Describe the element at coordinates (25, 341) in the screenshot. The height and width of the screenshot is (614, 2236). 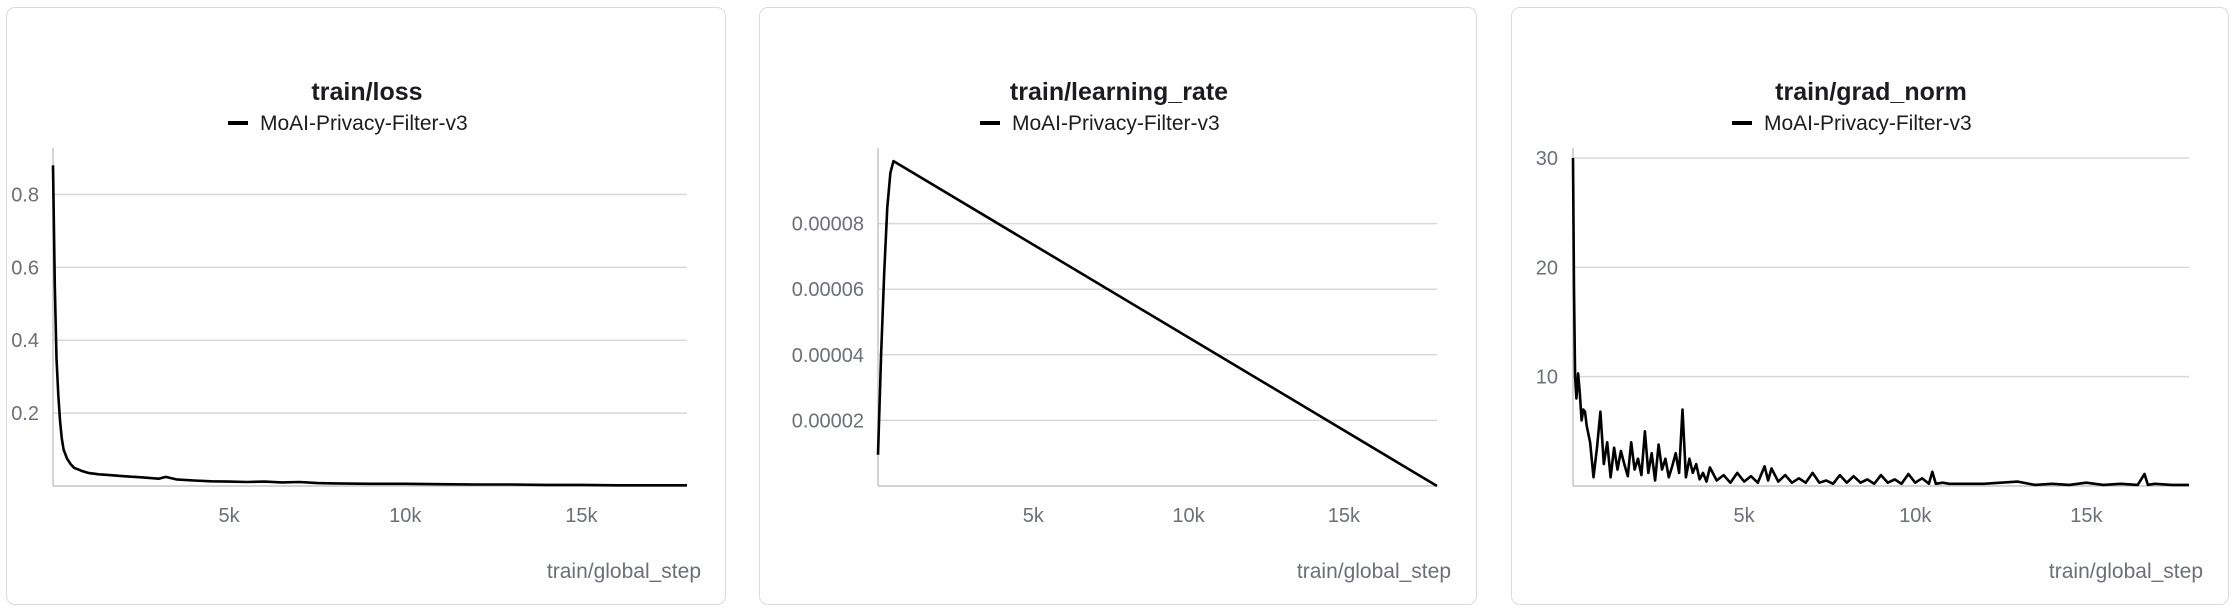
I see `y-tick-label: 0.4` at that location.